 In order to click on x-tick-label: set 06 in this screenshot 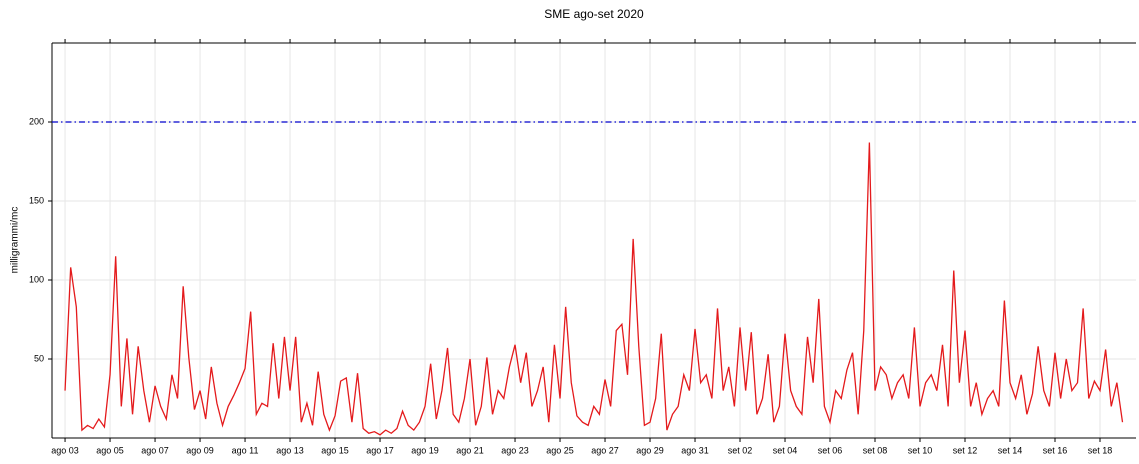, I will do `click(830, 450)`.